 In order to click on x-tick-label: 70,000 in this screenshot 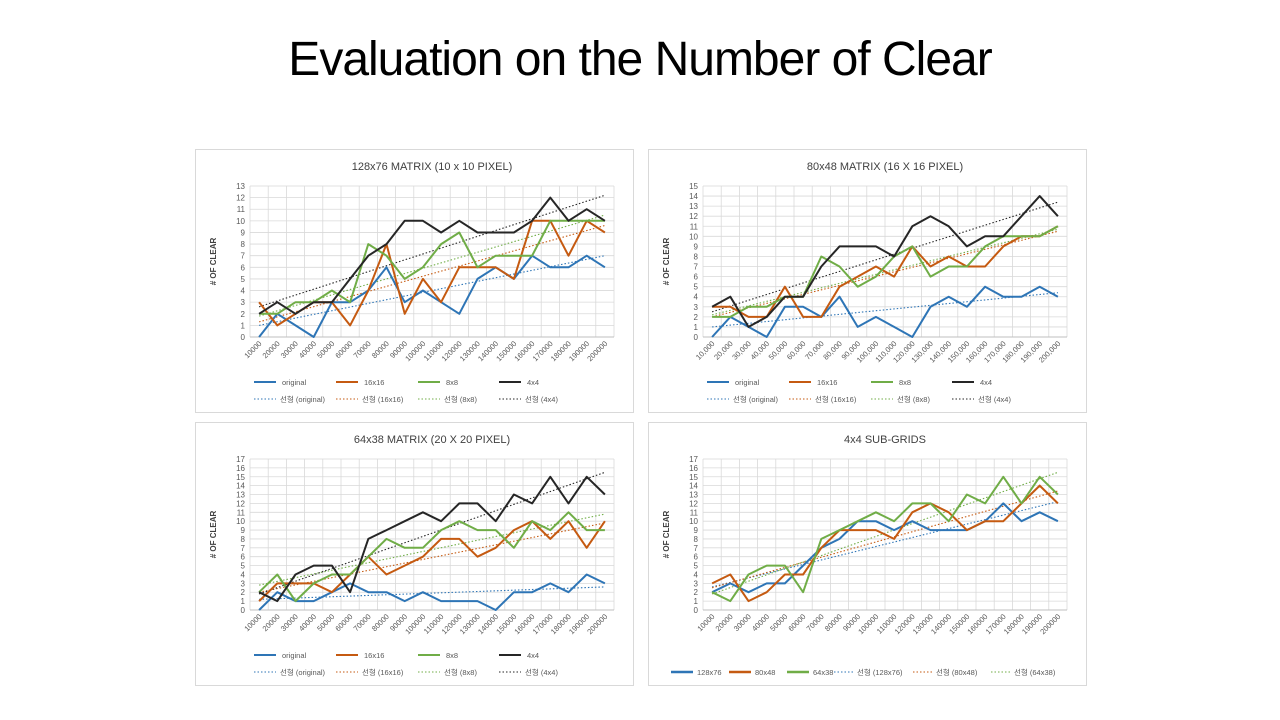, I will do `click(814, 350)`.